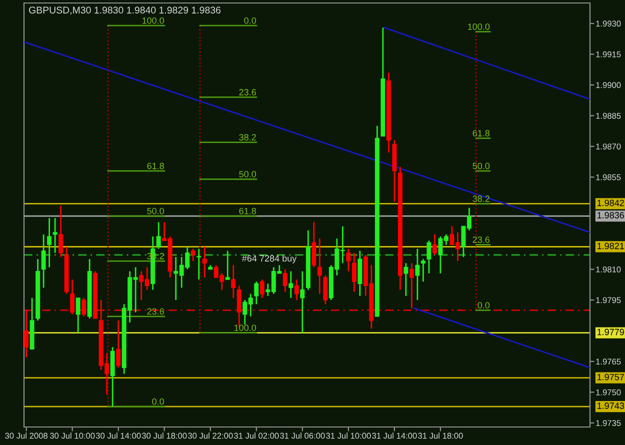  Describe the element at coordinates (256, 435) in the screenshot. I see `x-tick-label: 31 Jul 02:00` at that location.